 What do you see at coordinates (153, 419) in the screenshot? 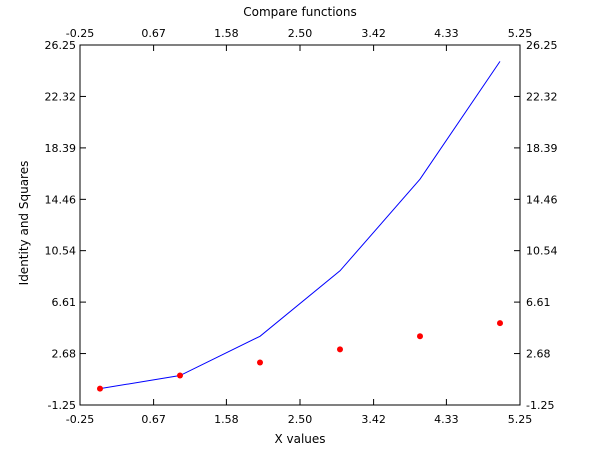
I see `x-tick-label-bottom: 0.67` at bounding box center [153, 419].